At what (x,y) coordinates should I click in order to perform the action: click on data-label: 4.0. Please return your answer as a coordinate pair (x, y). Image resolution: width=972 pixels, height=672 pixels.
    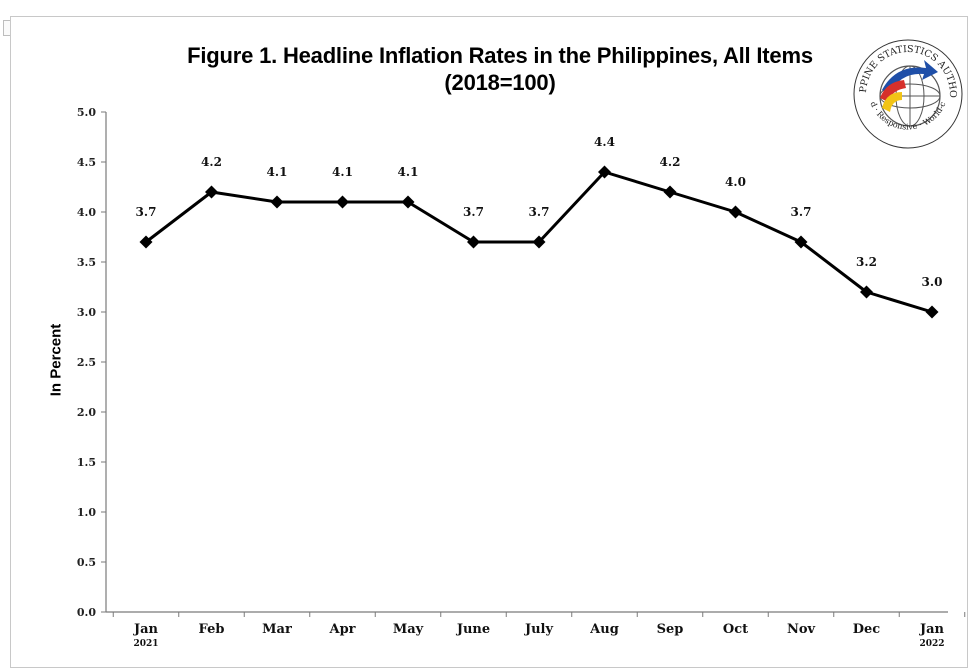
    Looking at the image, I should click on (735, 182).